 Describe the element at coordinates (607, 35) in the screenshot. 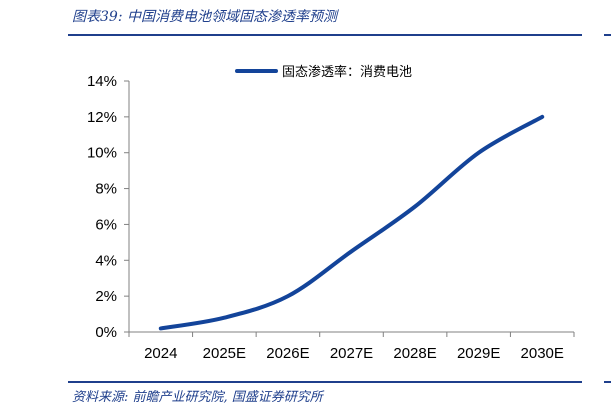

I see `top-rule-stub` at that location.